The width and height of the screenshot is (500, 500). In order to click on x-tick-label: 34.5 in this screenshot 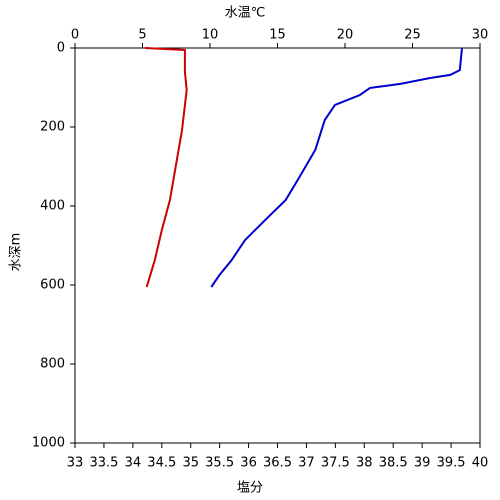, I will do `click(161, 463)`.